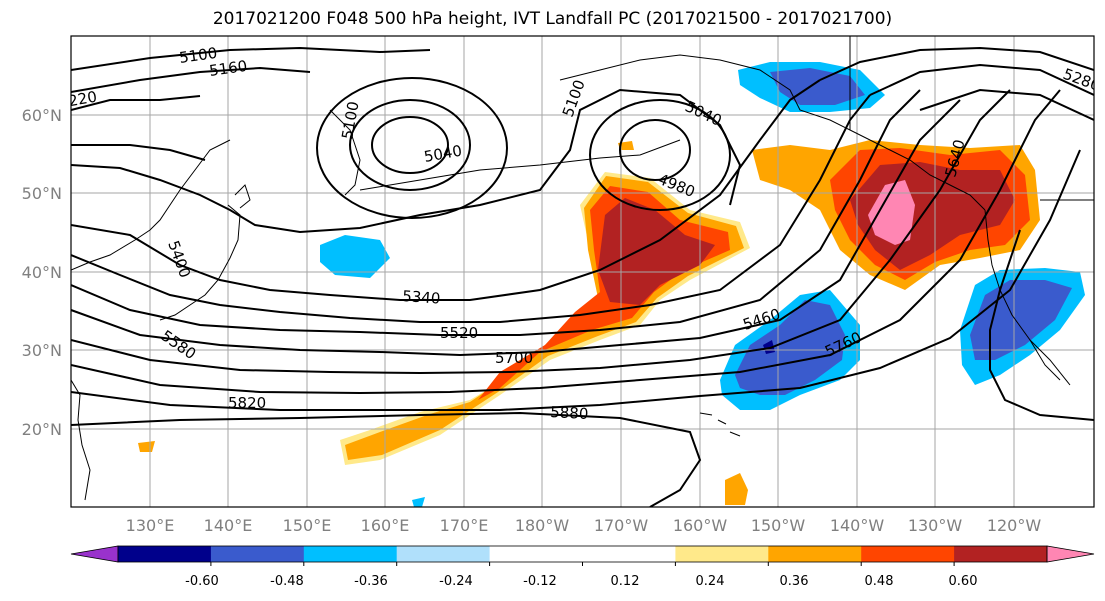  I want to click on coast-kamchatka, so click(345, 152).